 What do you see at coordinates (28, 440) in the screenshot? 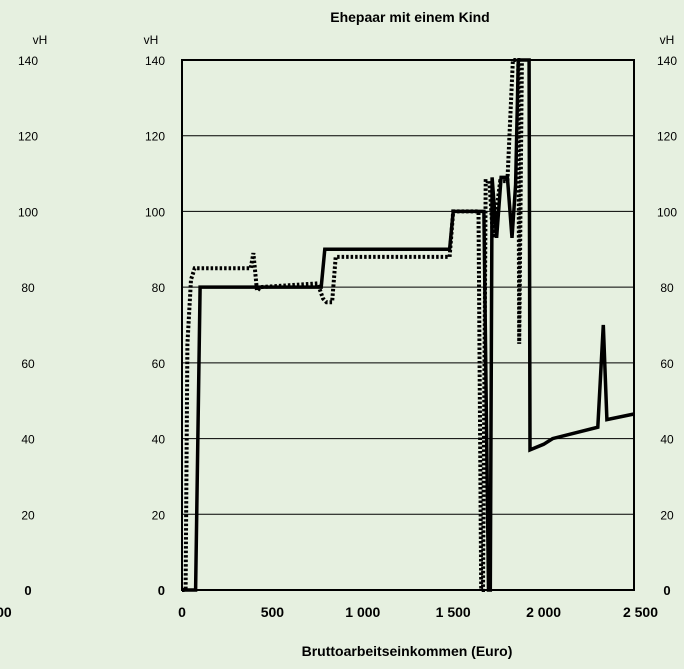
I see `y-tick-label-partial: 40` at bounding box center [28, 440].